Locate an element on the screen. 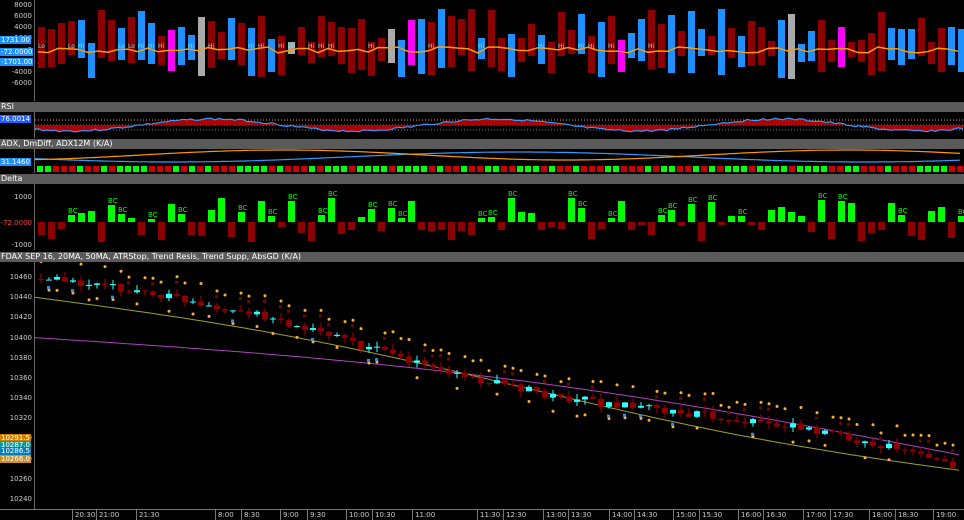 The width and height of the screenshot is (964, 520). time-label: 15:30 is located at coordinates (712, 515).